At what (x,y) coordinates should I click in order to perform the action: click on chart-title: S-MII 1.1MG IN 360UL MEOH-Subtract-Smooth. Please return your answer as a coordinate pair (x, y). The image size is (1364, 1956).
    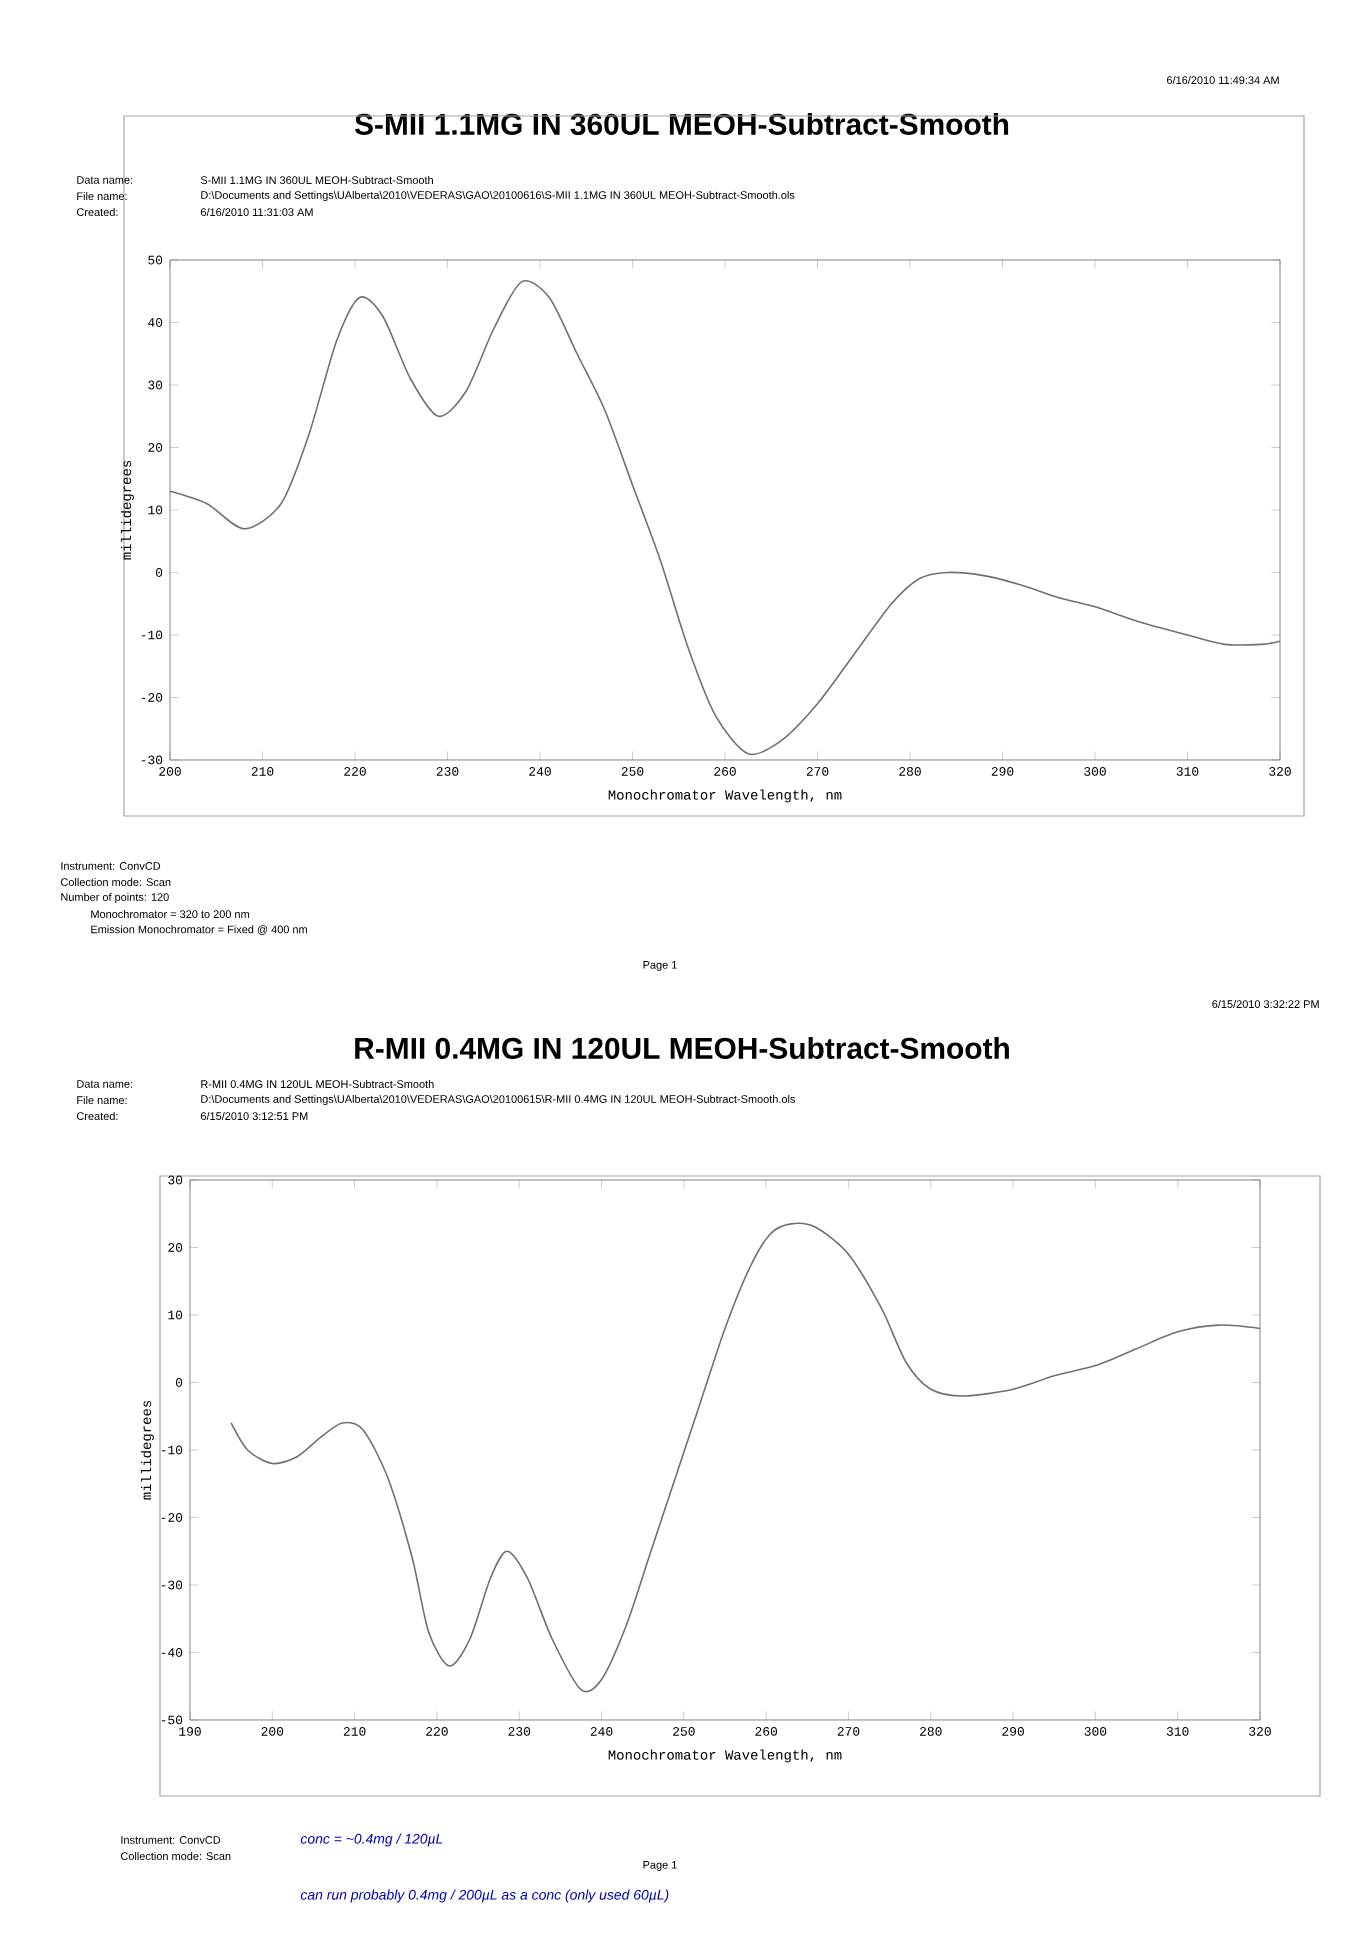
    Looking at the image, I should click on (681, 124).